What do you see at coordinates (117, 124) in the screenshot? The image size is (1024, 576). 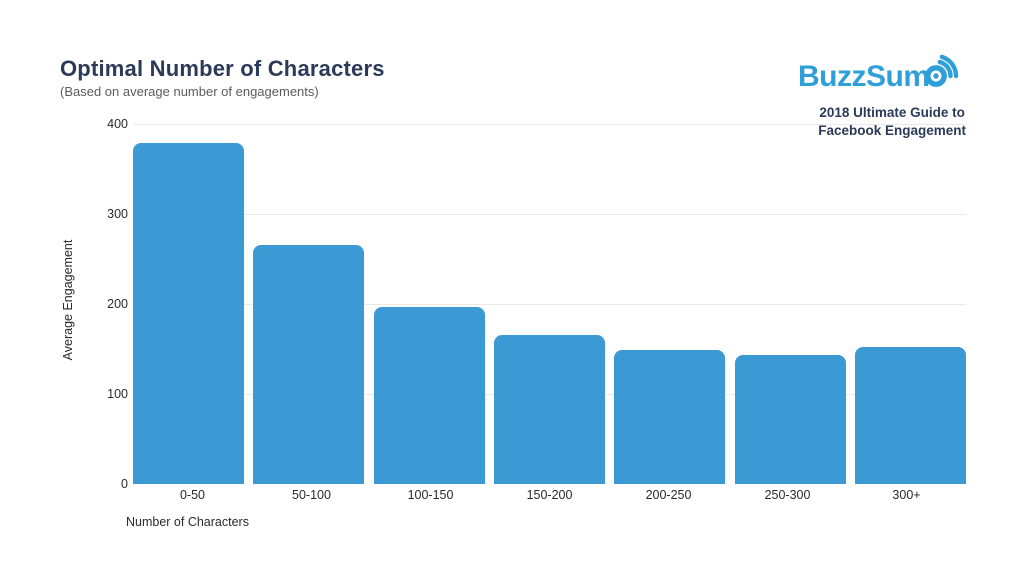 I see `y-tick-label: 400` at bounding box center [117, 124].